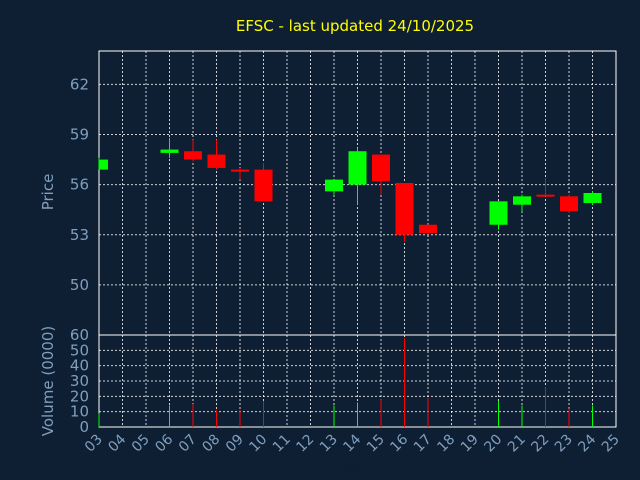 This screenshot has width=640, height=480. I want to click on price-tick-label: 53, so click(79, 235).